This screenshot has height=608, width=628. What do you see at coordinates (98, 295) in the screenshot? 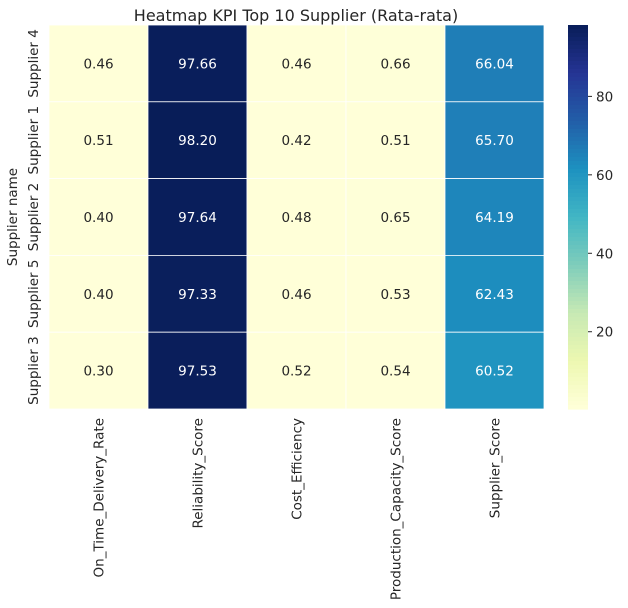
I see `cell-value-label: 0.40` at bounding box center [98, 295].